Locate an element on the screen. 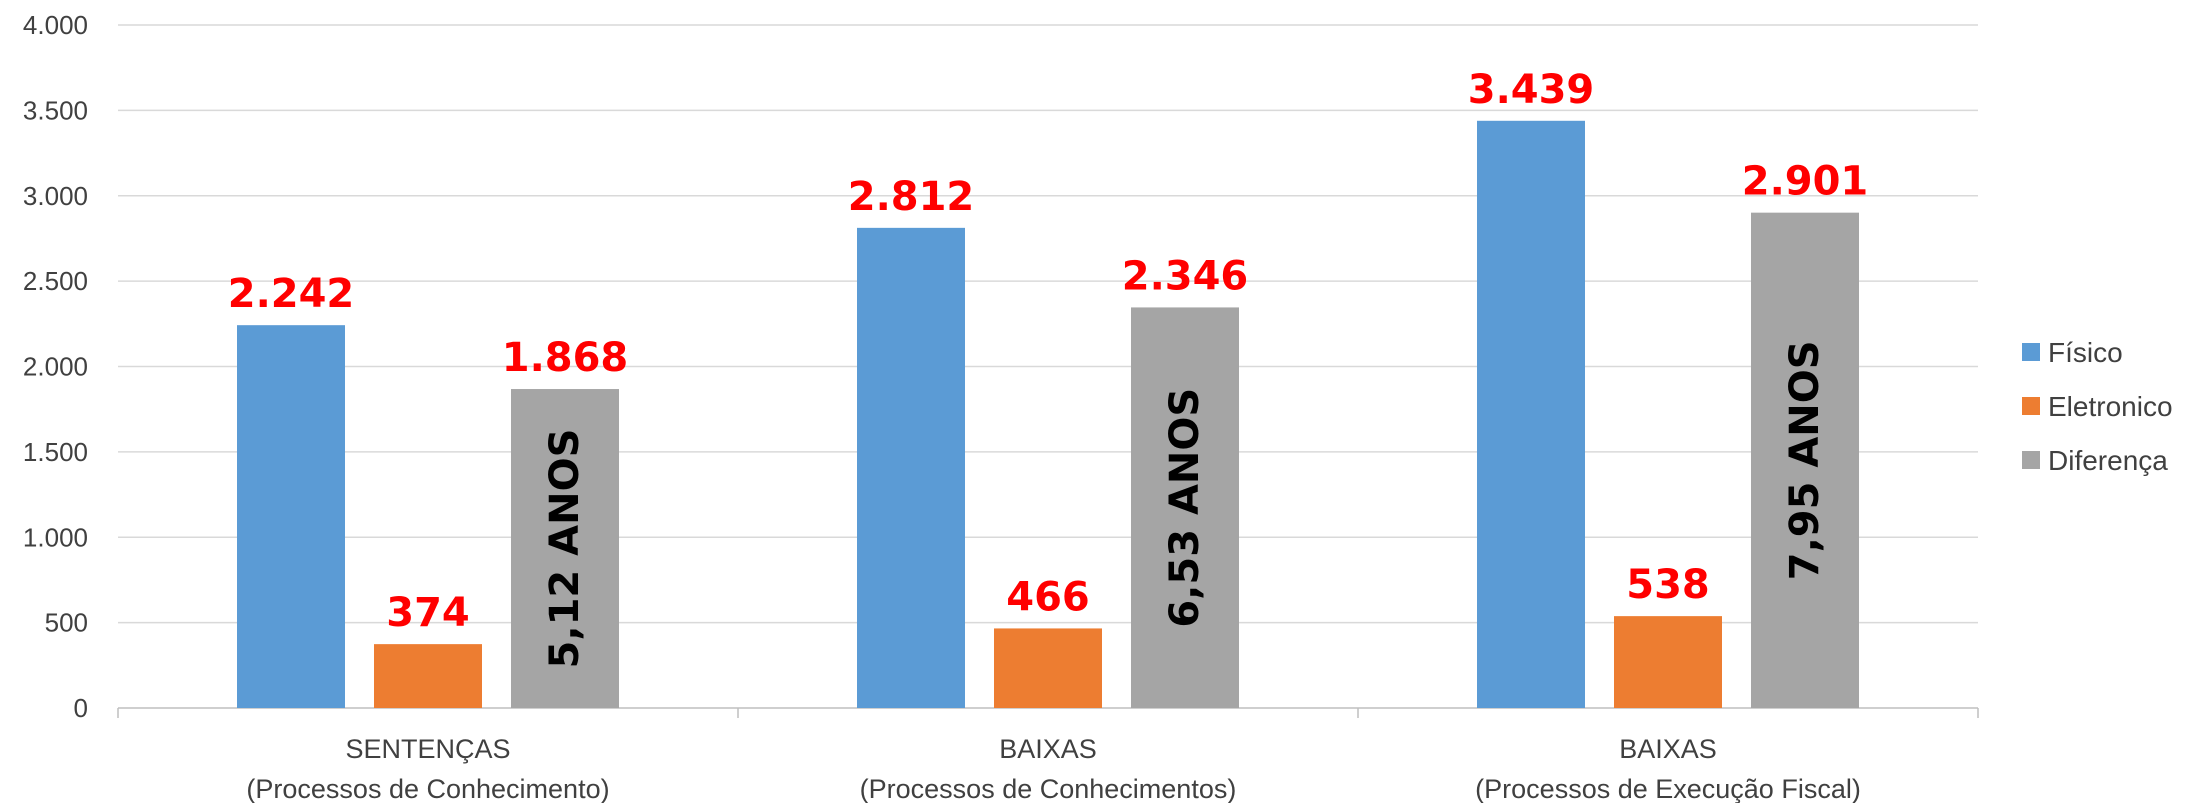  data-label: 2.901 is located at coordinates (1805, 182).